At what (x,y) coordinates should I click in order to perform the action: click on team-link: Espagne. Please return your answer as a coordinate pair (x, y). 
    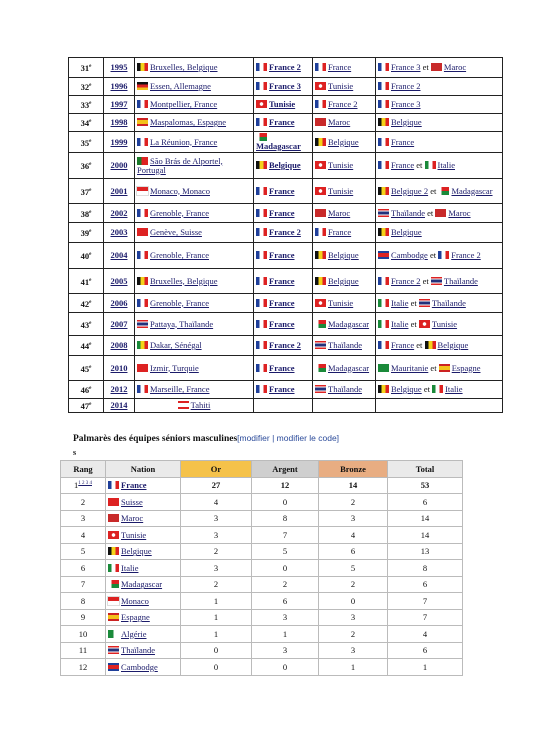
    Looking at the image, I should click on (466, 367).